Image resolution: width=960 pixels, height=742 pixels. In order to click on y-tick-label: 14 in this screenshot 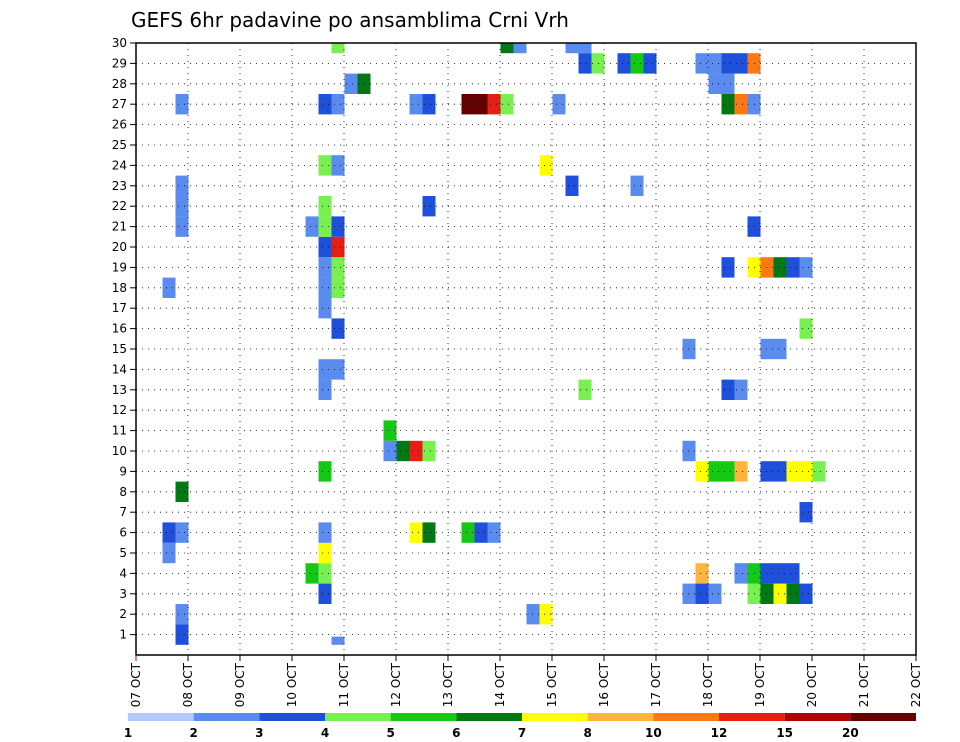, I will do `click(119, 369)`.